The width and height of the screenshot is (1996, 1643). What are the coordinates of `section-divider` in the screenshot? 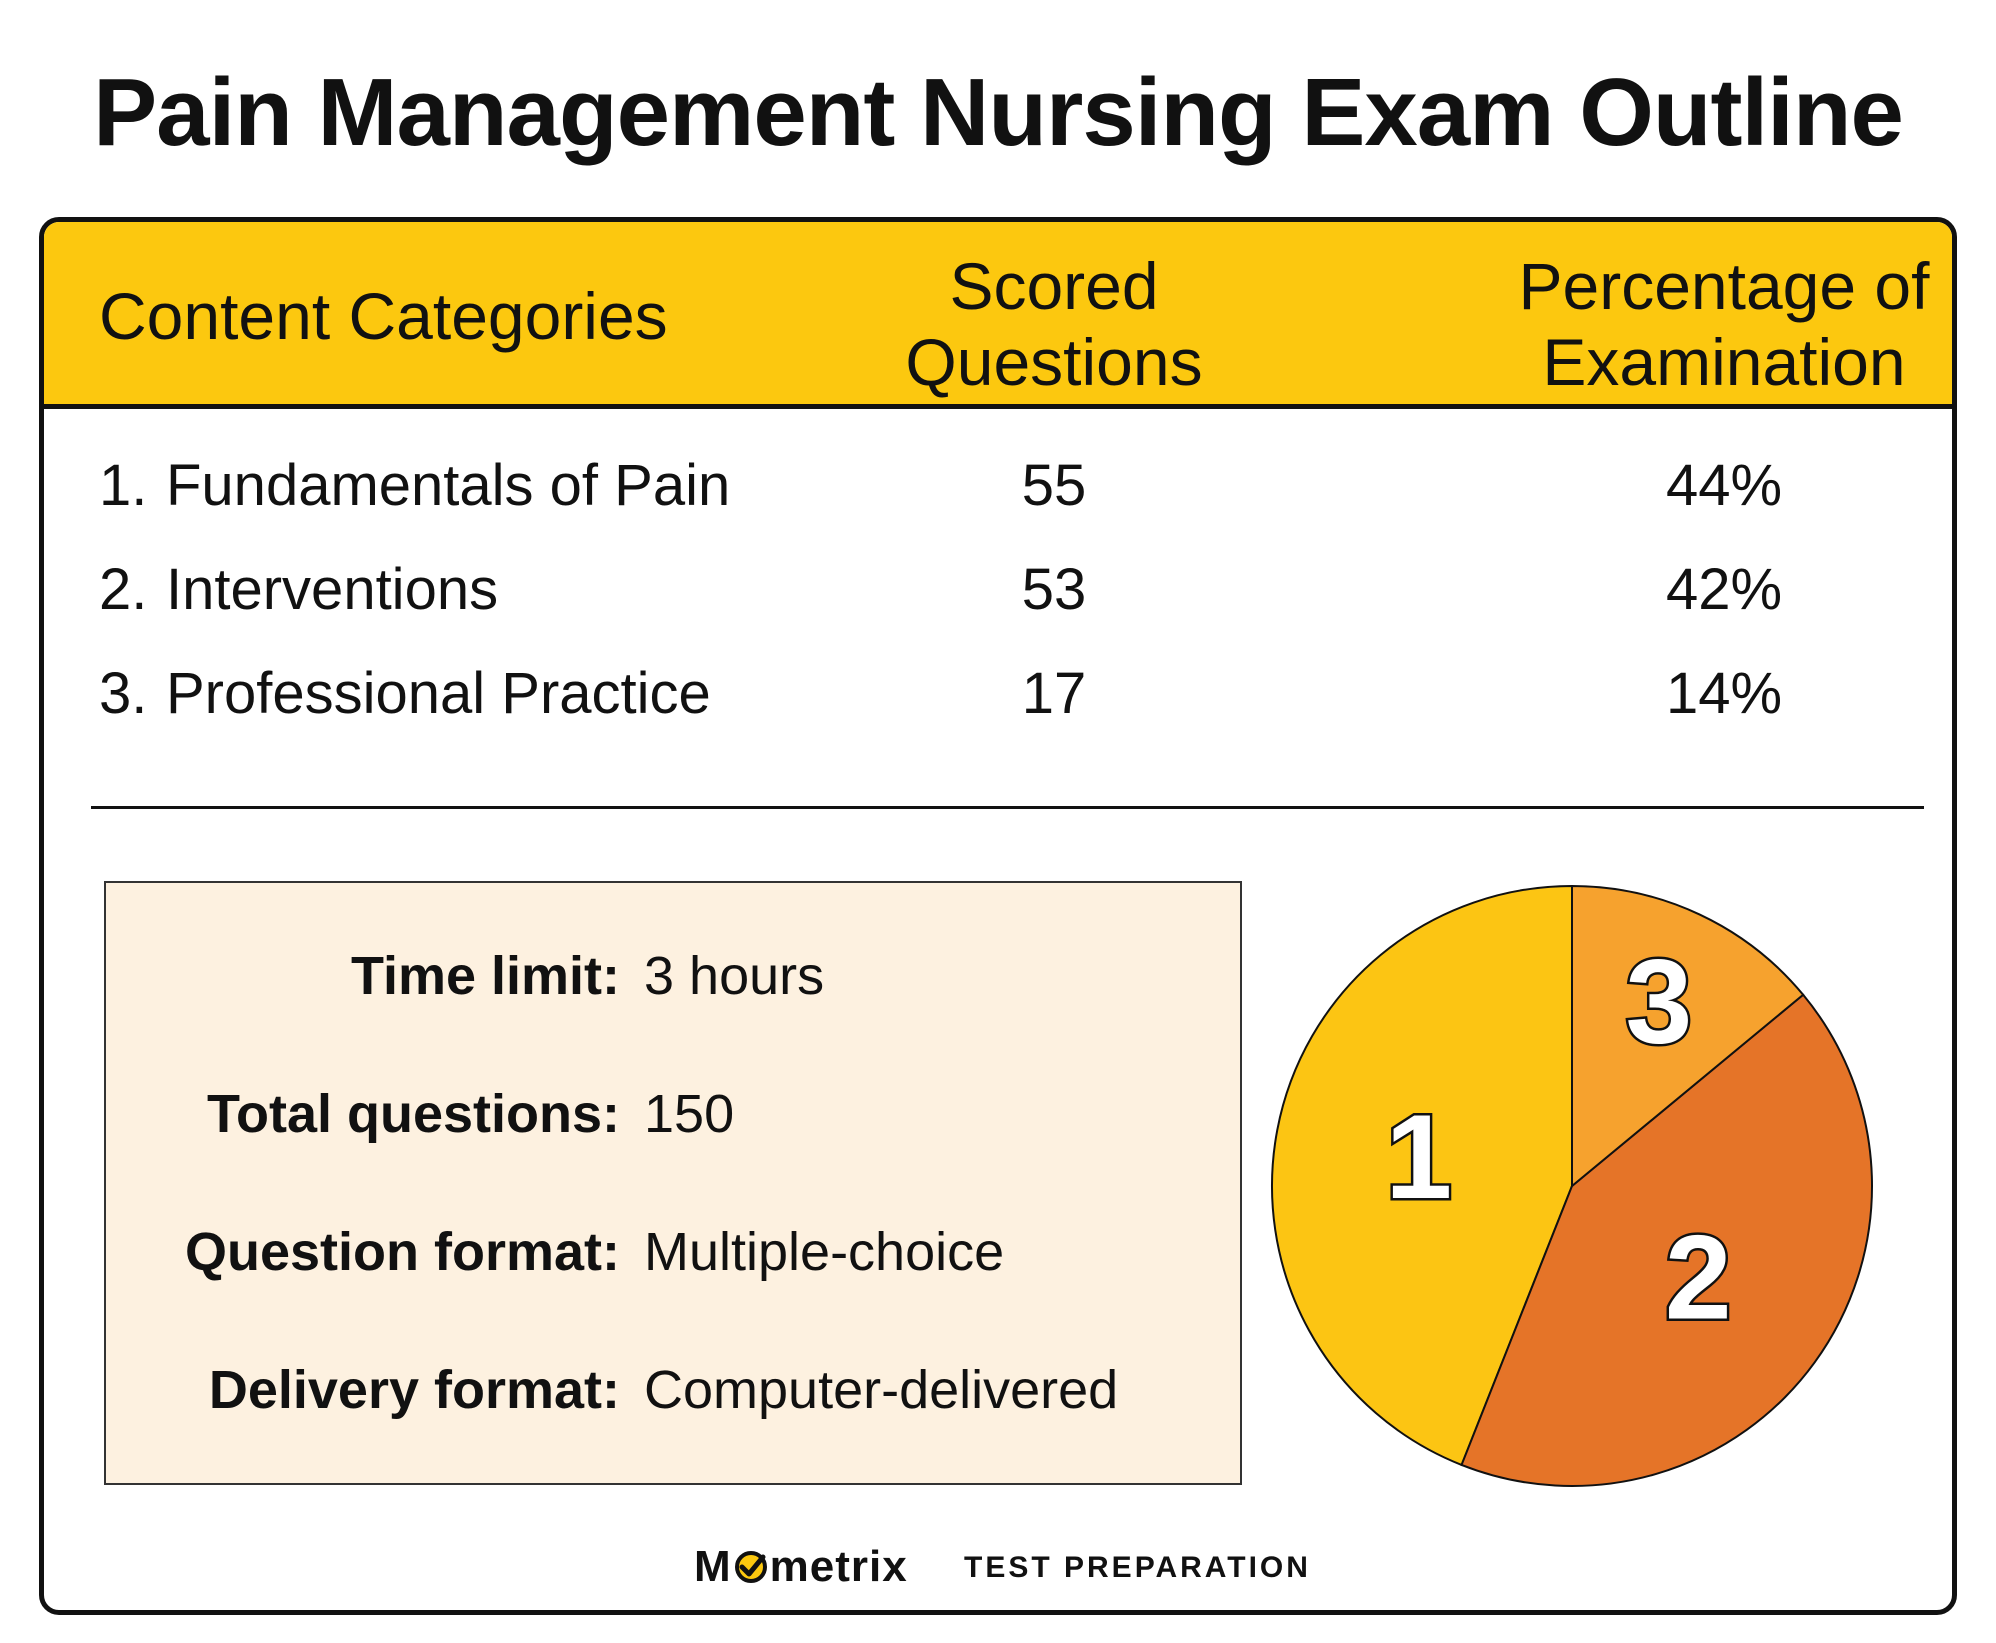 It's located at (1007, 807).